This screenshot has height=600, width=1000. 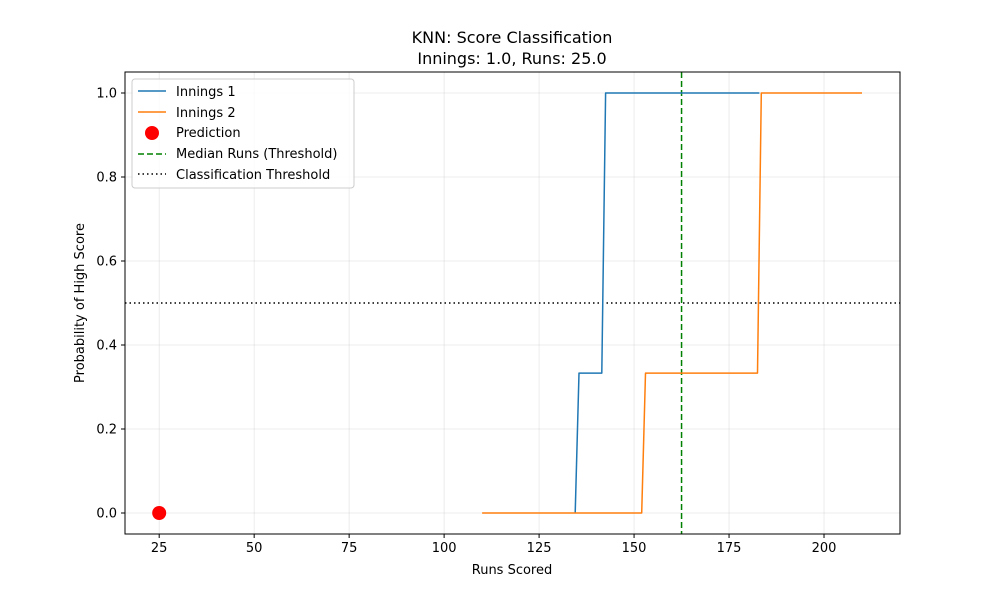 I want to click on x-tick-label: 175, so click(x=729, y=548).